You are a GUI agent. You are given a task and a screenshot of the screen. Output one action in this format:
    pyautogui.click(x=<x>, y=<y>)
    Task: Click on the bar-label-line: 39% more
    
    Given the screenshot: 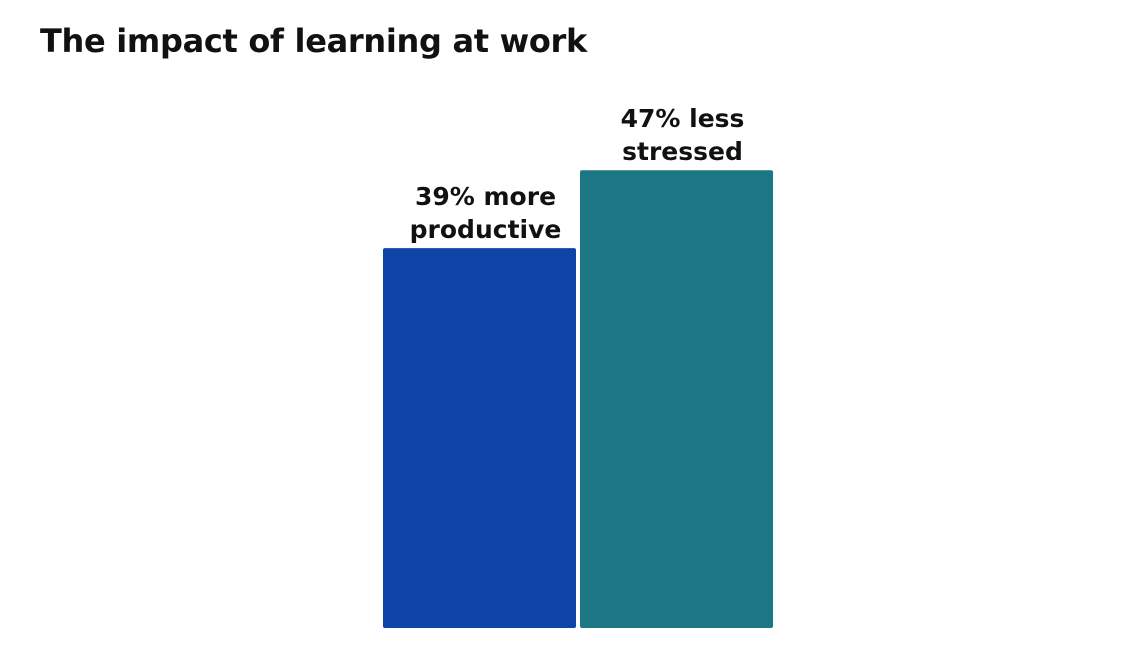 What is the action you would take?
    pyautogui.click(x=485, y=196)
    